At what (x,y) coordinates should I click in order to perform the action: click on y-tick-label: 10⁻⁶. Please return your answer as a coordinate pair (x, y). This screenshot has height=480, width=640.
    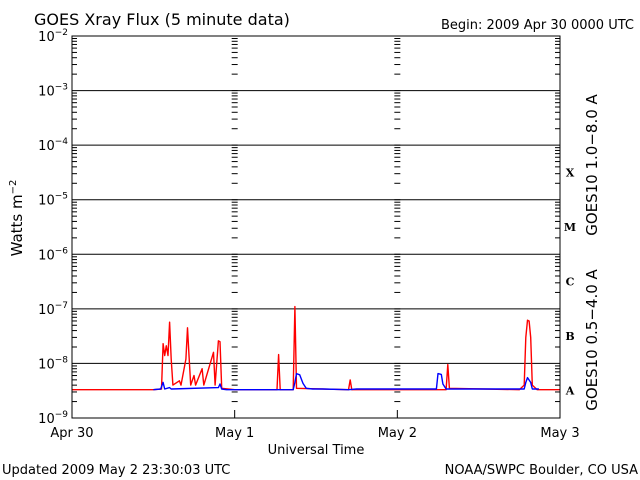
    Looking at the image, I should click on (53, 254).